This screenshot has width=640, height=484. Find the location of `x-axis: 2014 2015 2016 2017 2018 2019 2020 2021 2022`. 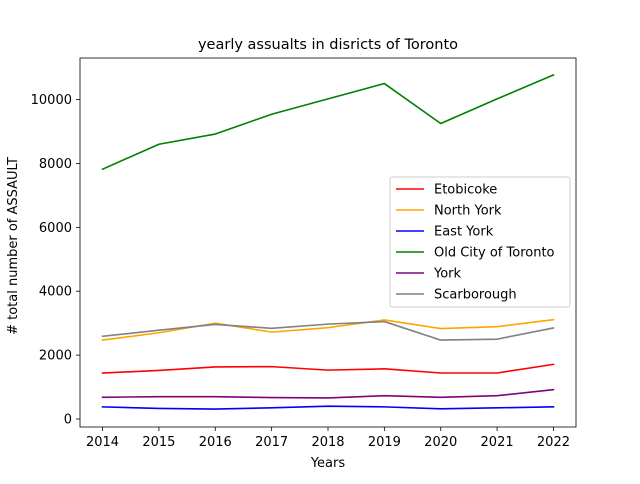

x-axis: 2014 2015 2016 2017 2018 2019 2020 2021 2022 is located at coordinates (328, 438).